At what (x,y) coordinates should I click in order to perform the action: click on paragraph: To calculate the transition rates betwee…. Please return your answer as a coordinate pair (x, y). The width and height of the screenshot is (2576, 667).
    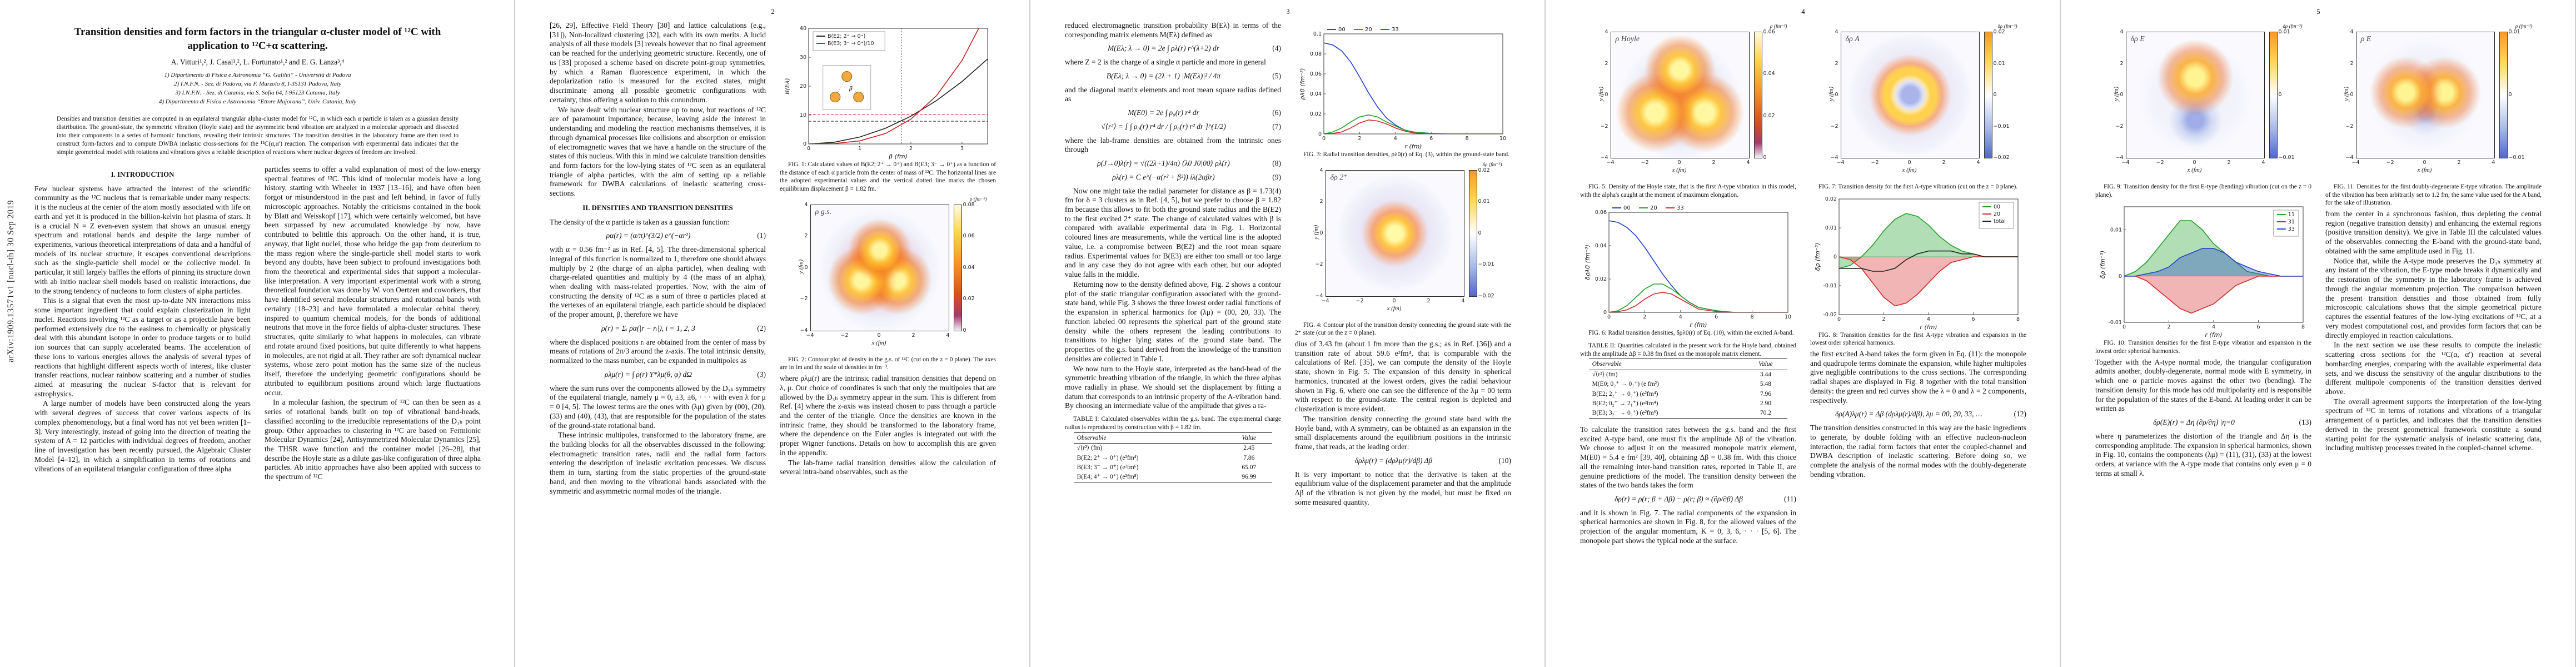
    Looking at the image, I should click on (1688, 457).